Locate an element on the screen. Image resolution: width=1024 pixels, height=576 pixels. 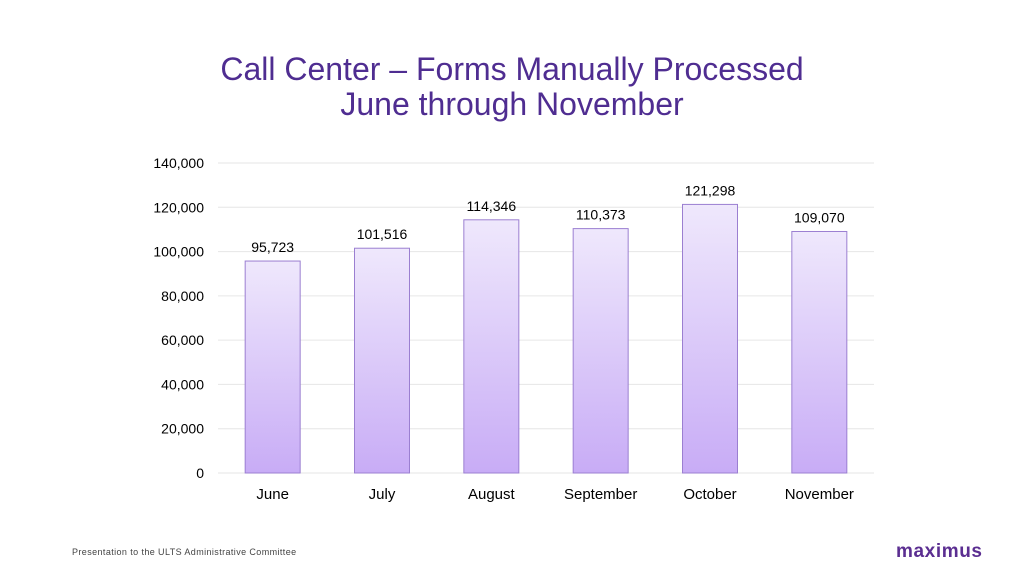
title-line-2: June through November is located at coordinates (512, 104).